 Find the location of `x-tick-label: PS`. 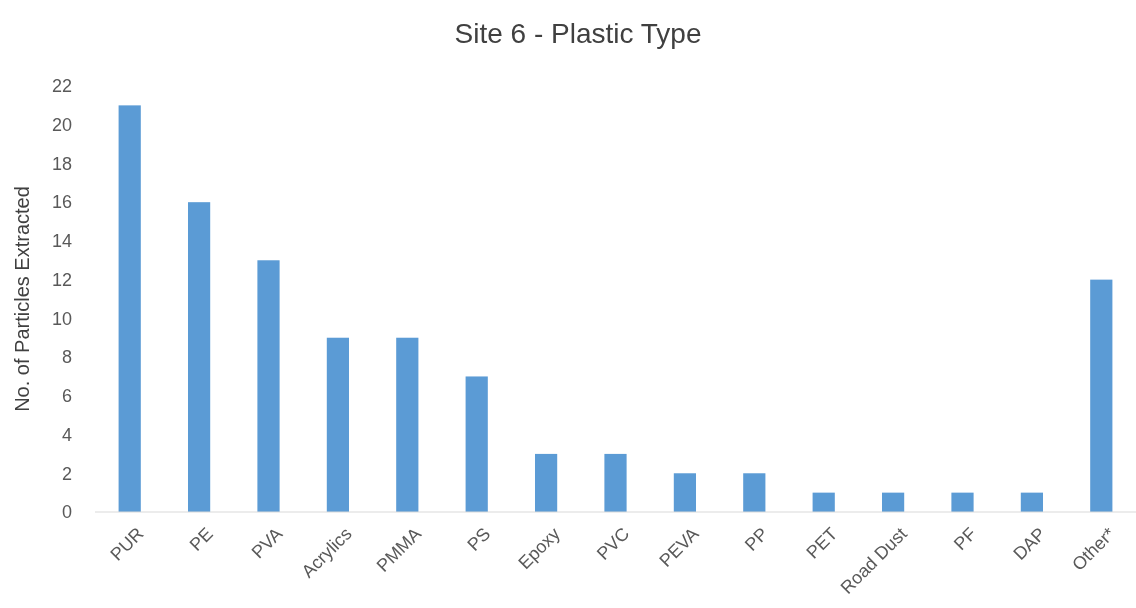

x-tick-label: PS is located at coordinates (479, 539).